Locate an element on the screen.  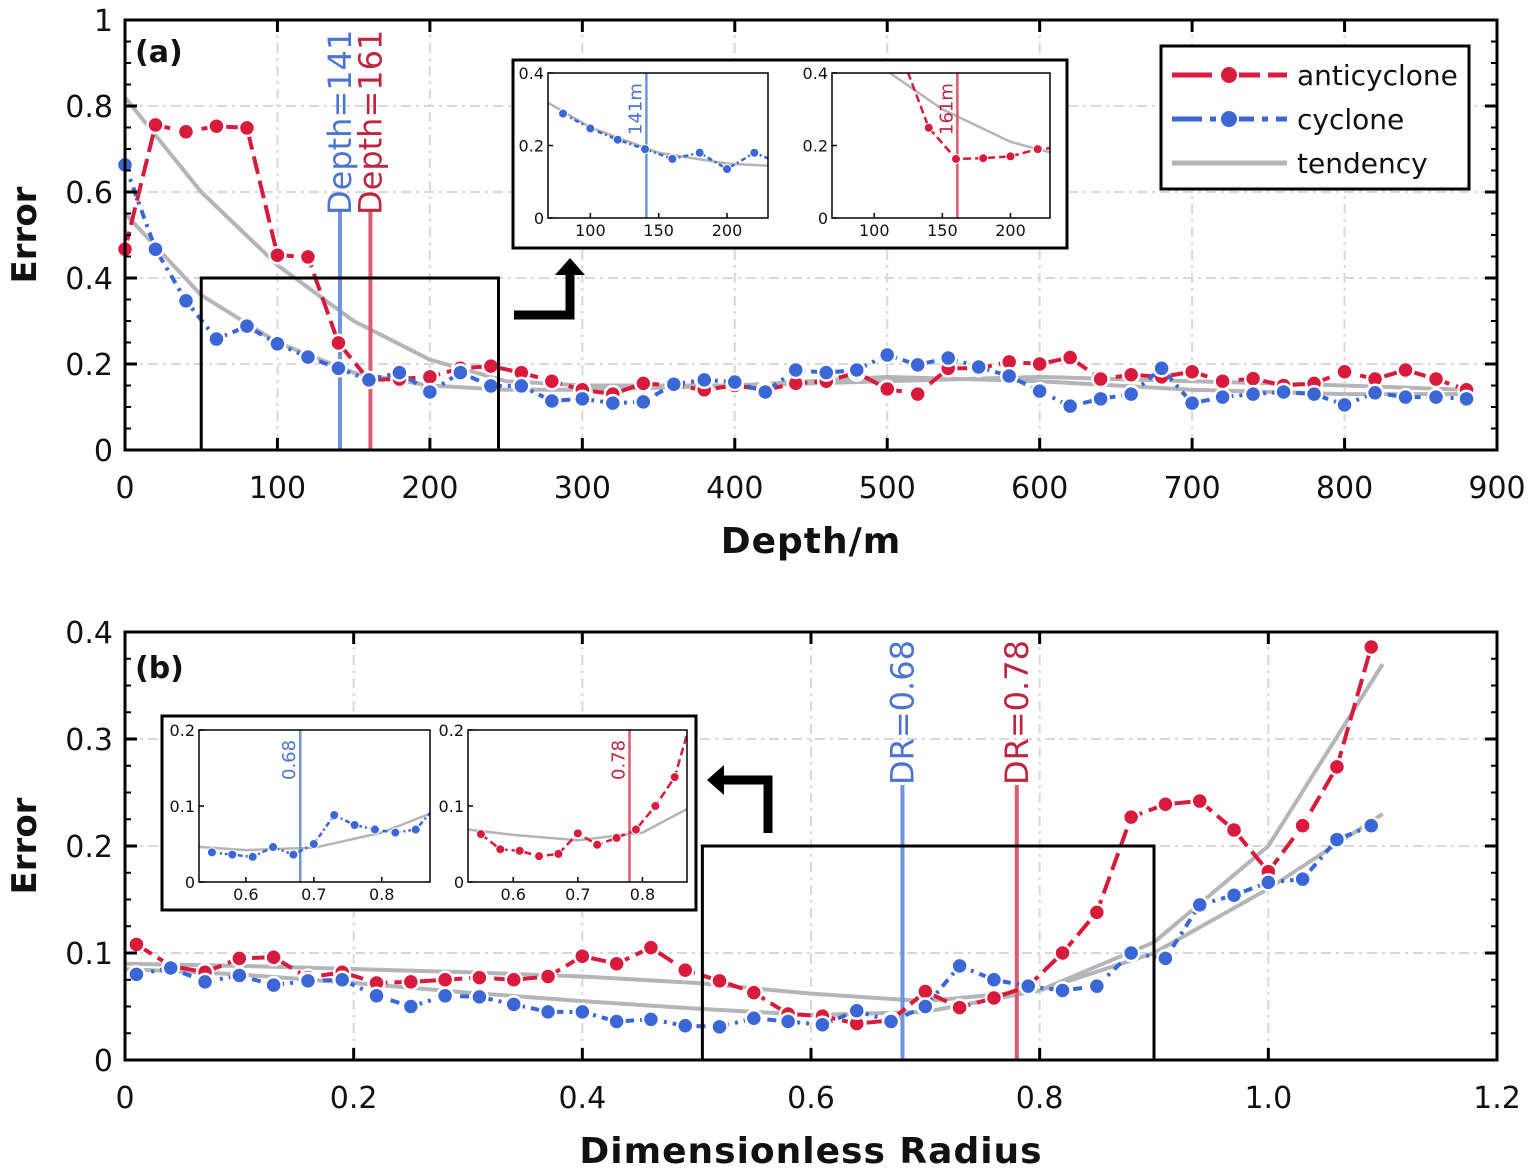
panel-label: (b) is located at coordinates (159, 668).